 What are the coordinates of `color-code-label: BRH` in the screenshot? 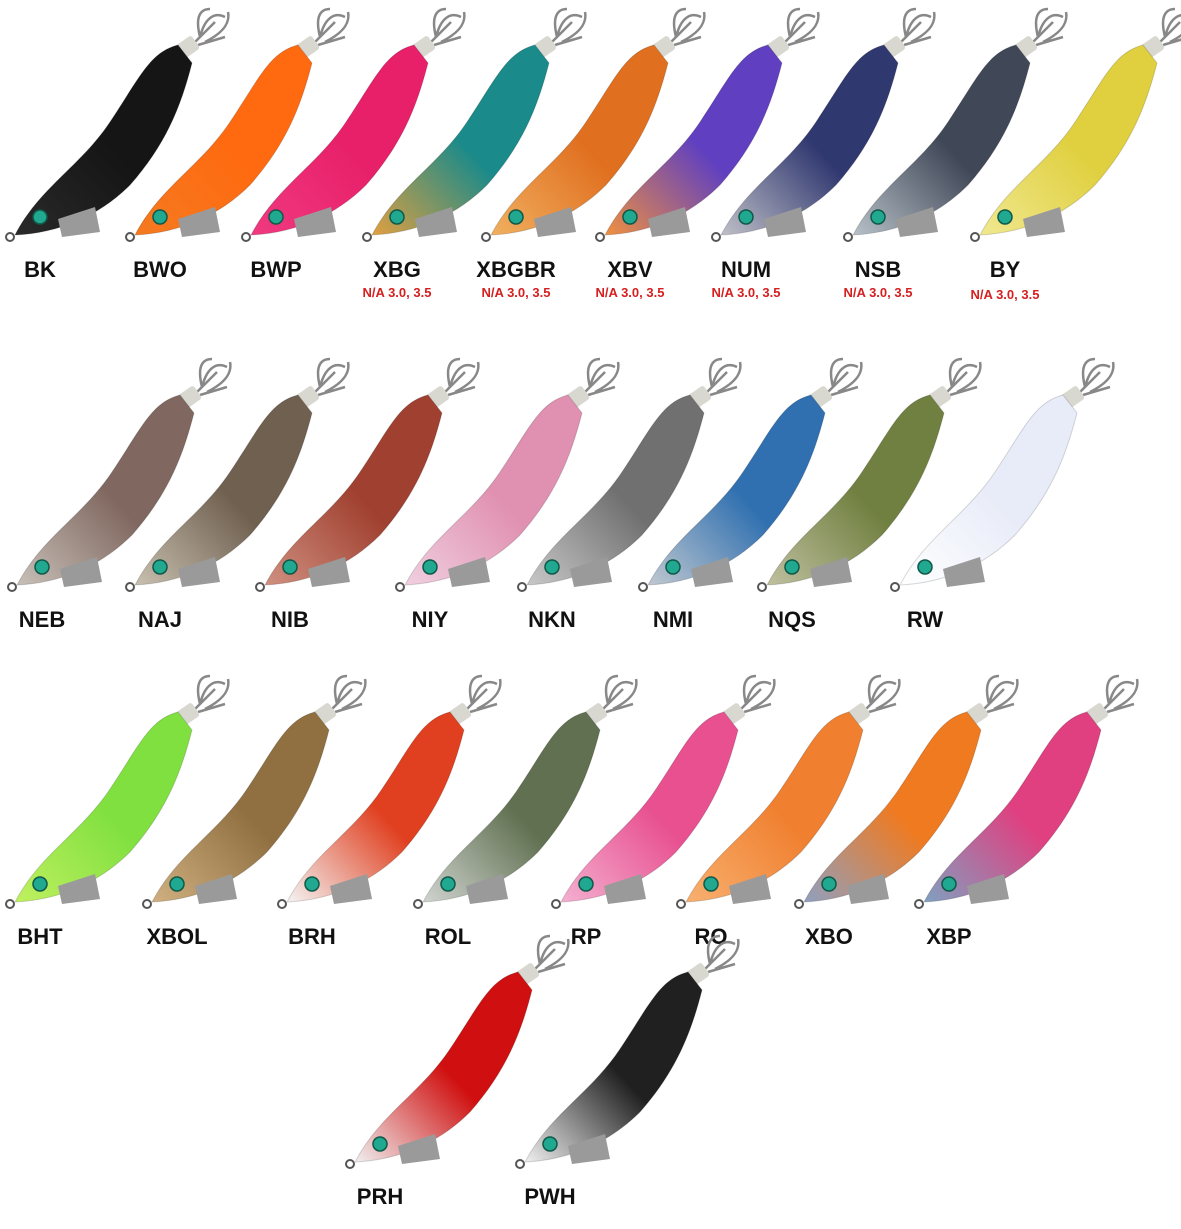 It's located at (312, 936).